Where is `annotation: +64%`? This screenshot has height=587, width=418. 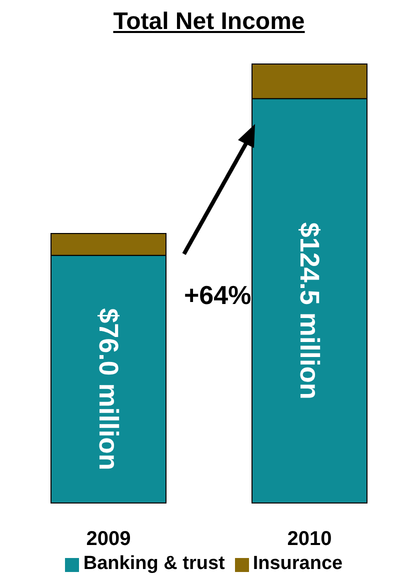 annotation: +64% is located at coordinates (218, 295).